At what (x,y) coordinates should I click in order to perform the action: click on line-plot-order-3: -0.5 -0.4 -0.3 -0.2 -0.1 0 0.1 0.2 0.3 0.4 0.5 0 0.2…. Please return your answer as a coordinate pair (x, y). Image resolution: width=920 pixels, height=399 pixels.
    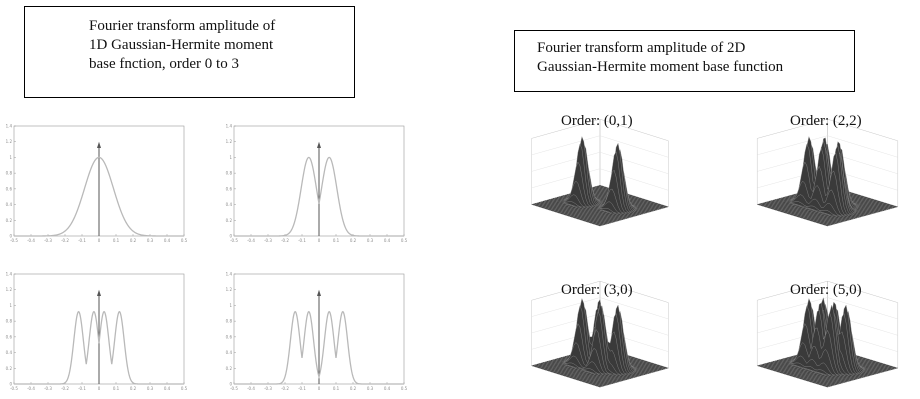
    Looking at the image, I should click on (319, 331).